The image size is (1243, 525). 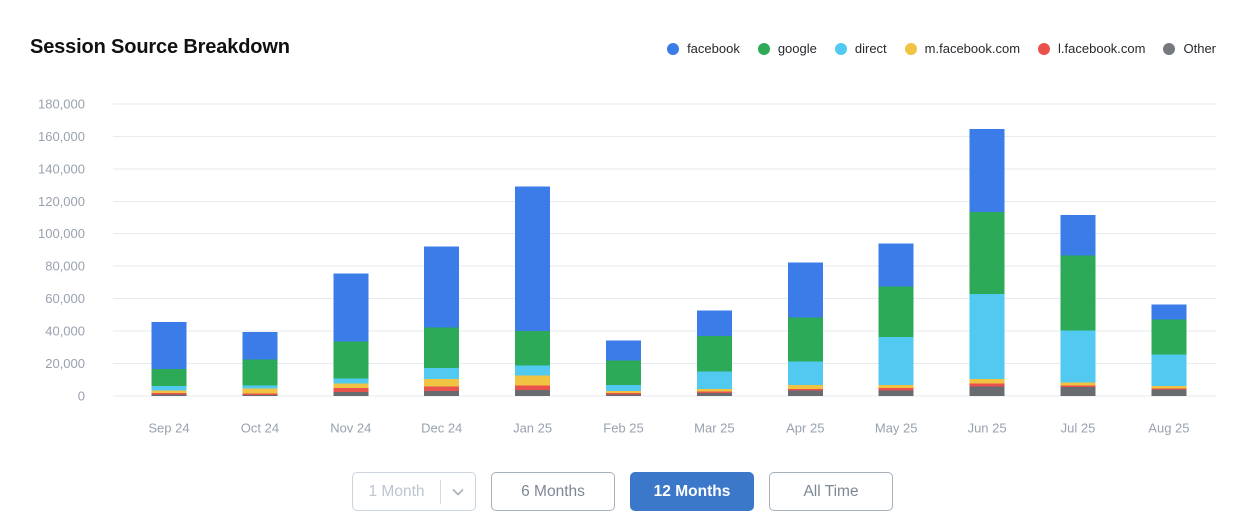 I want to click on svg-text: Aug 25, so click(x=1168, y=428).